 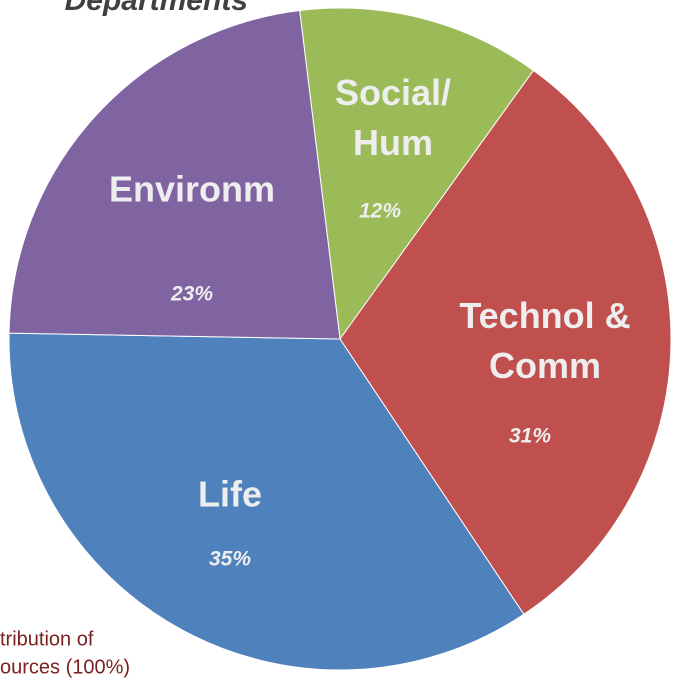 I want to click on value-label: 35%, so click(x=230, y=559).